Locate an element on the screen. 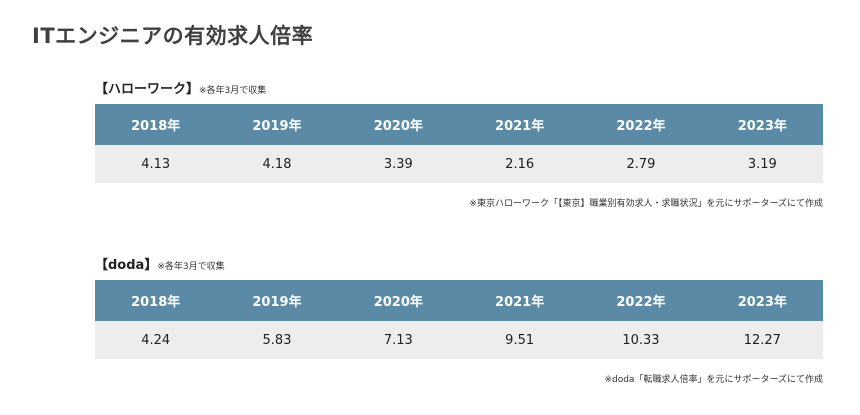 Image resolution: width=860 pixels, height=415 pixels. rate-value-cell: 9.51 is located at coordinates (519, 340).